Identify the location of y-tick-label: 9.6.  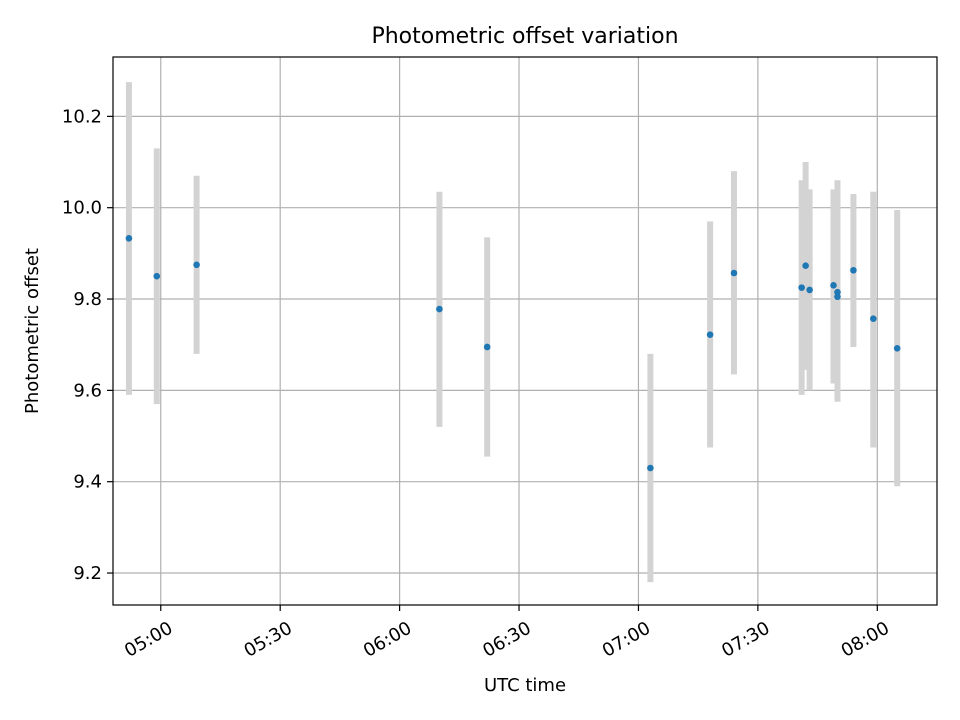
(87, 390).